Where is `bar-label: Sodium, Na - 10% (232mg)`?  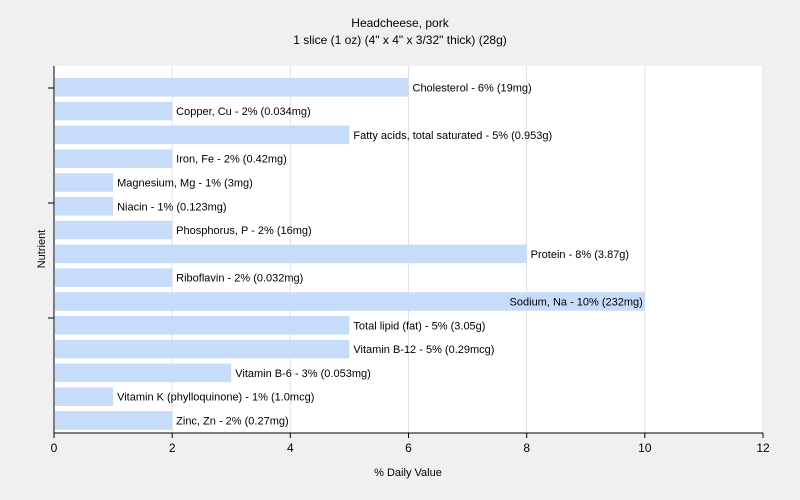 bar-label: Sodium, Na - 10% (232mg) is located at coordinates (576, 302).